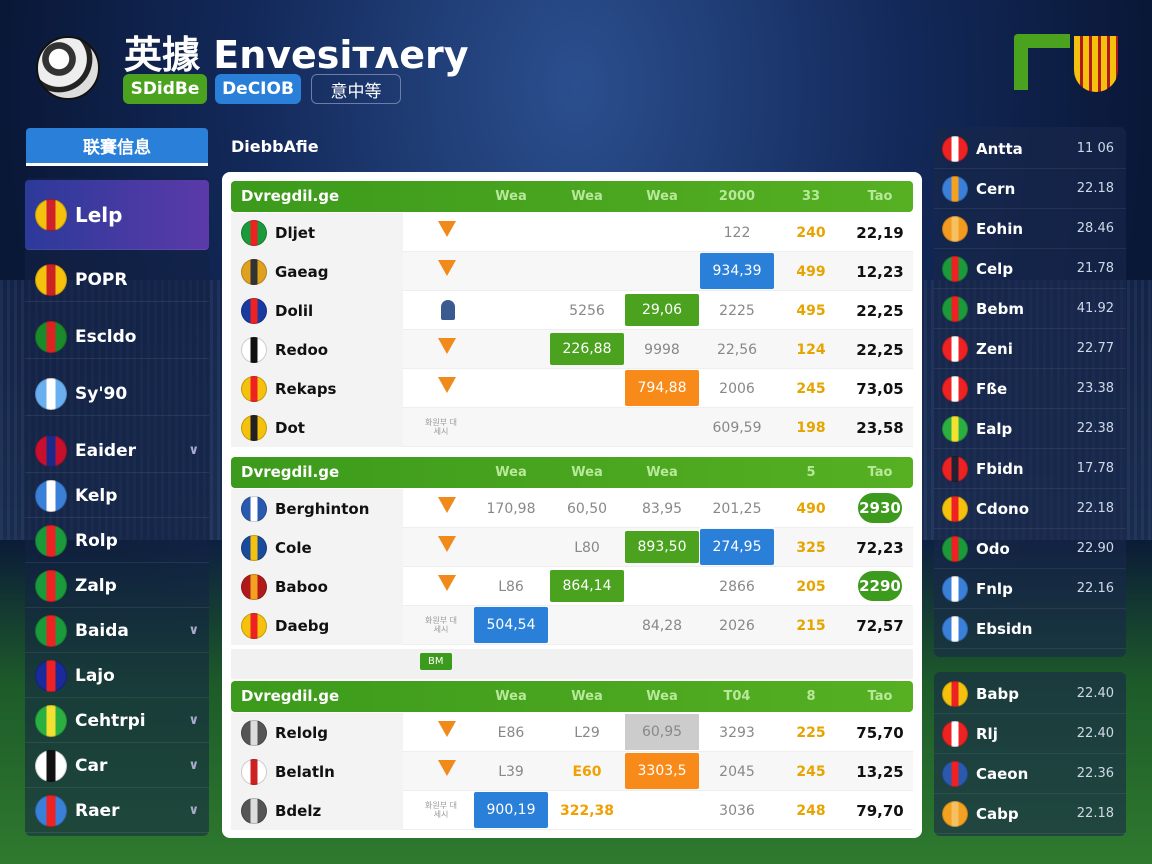  I want to click on team-name-cell: Bdelz, so click(317, 810).